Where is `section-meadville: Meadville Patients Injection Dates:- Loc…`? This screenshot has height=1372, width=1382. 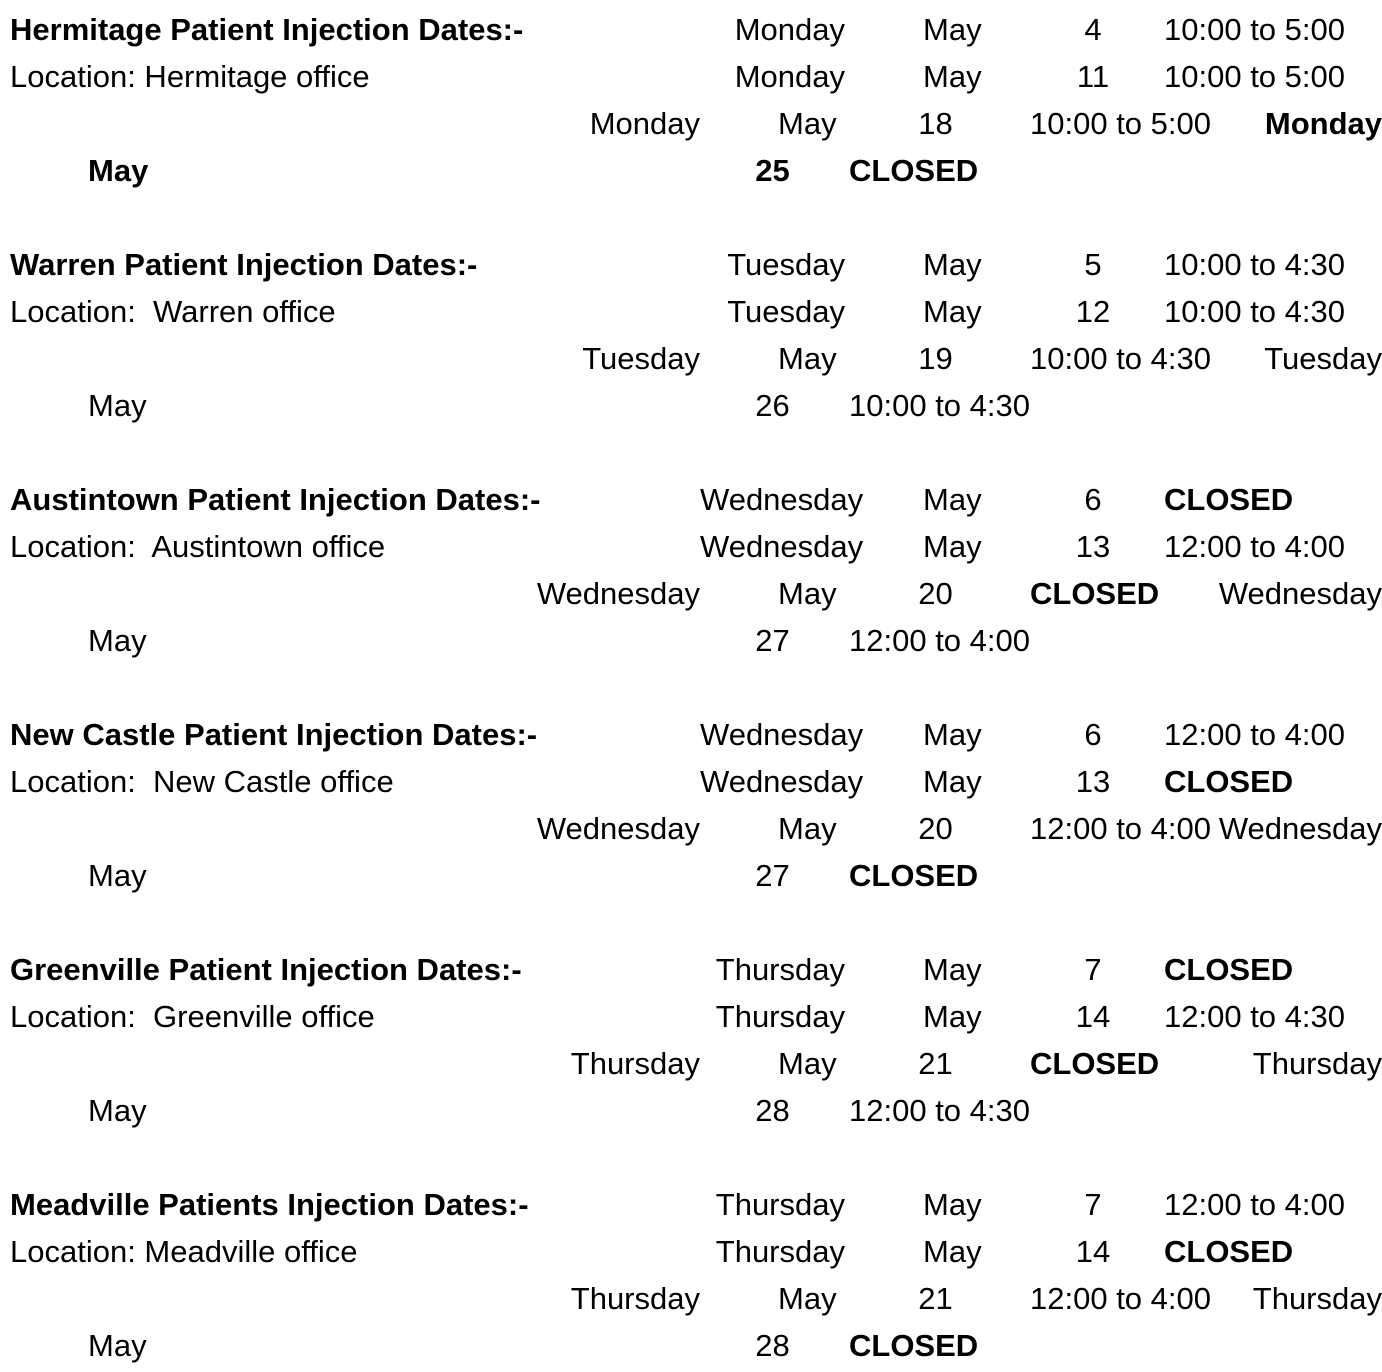
section-meadville: Meadville Patients Injection Dates:- Loc… is located at coordinates (696, 1275).